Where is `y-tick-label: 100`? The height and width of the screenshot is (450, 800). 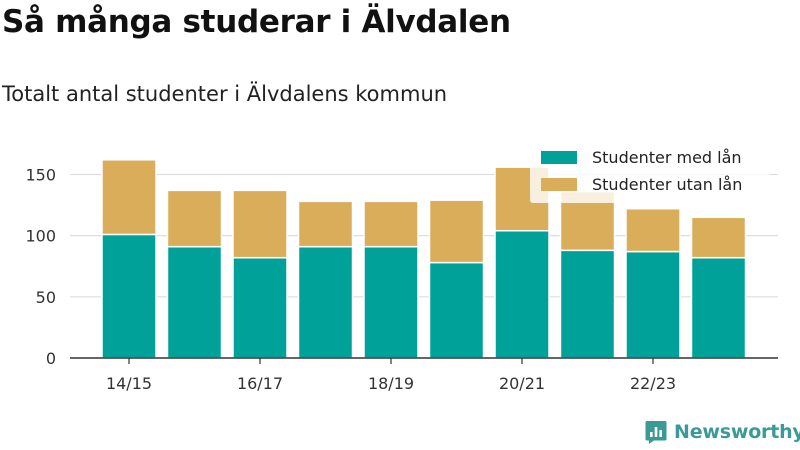 y-tick-label: 100 is located at coordinates (40, 236).